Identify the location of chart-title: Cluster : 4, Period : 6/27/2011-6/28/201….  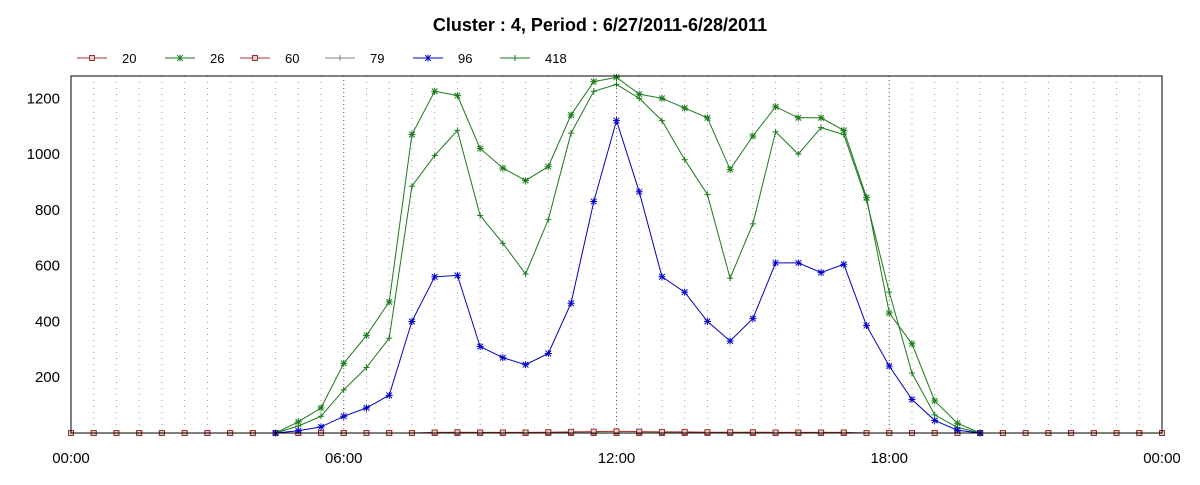
(600, 25).